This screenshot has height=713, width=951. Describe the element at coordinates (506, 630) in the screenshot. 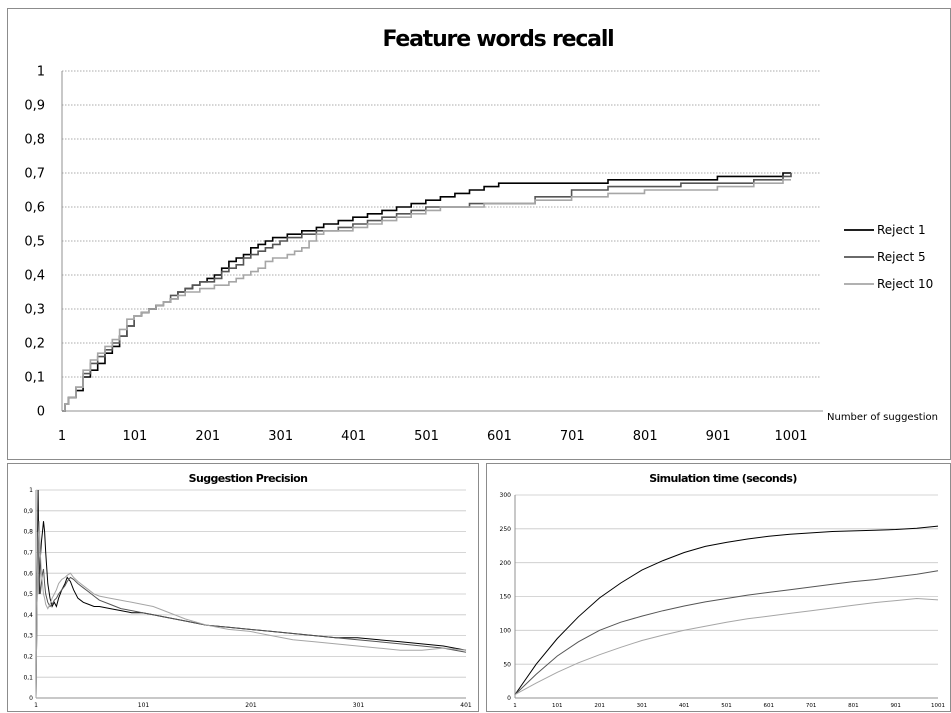

I see `time-y-tick-label: 100` at that location.